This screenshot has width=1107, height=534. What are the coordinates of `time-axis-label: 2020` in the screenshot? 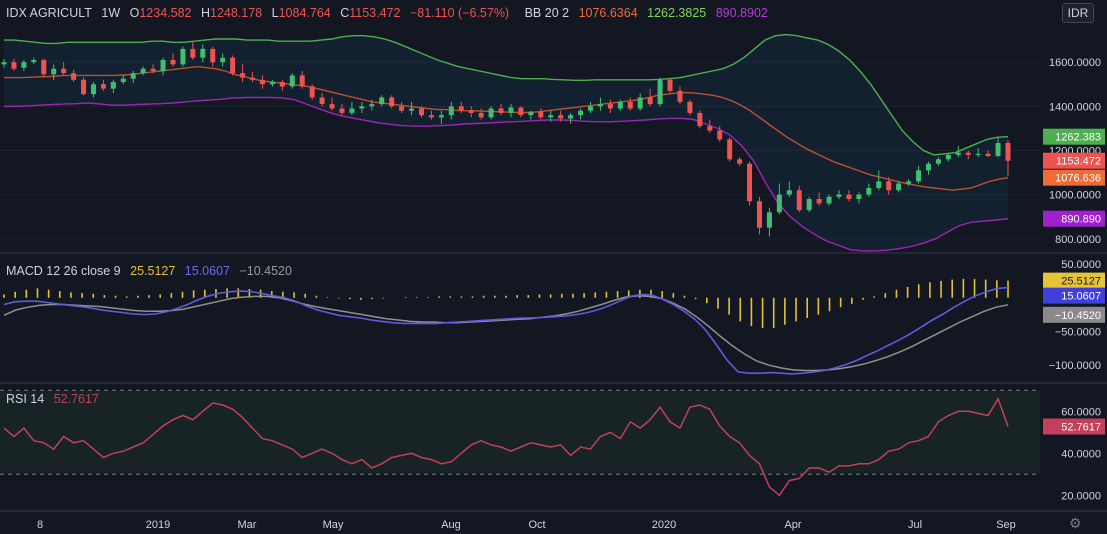 It's located at (664, 525).